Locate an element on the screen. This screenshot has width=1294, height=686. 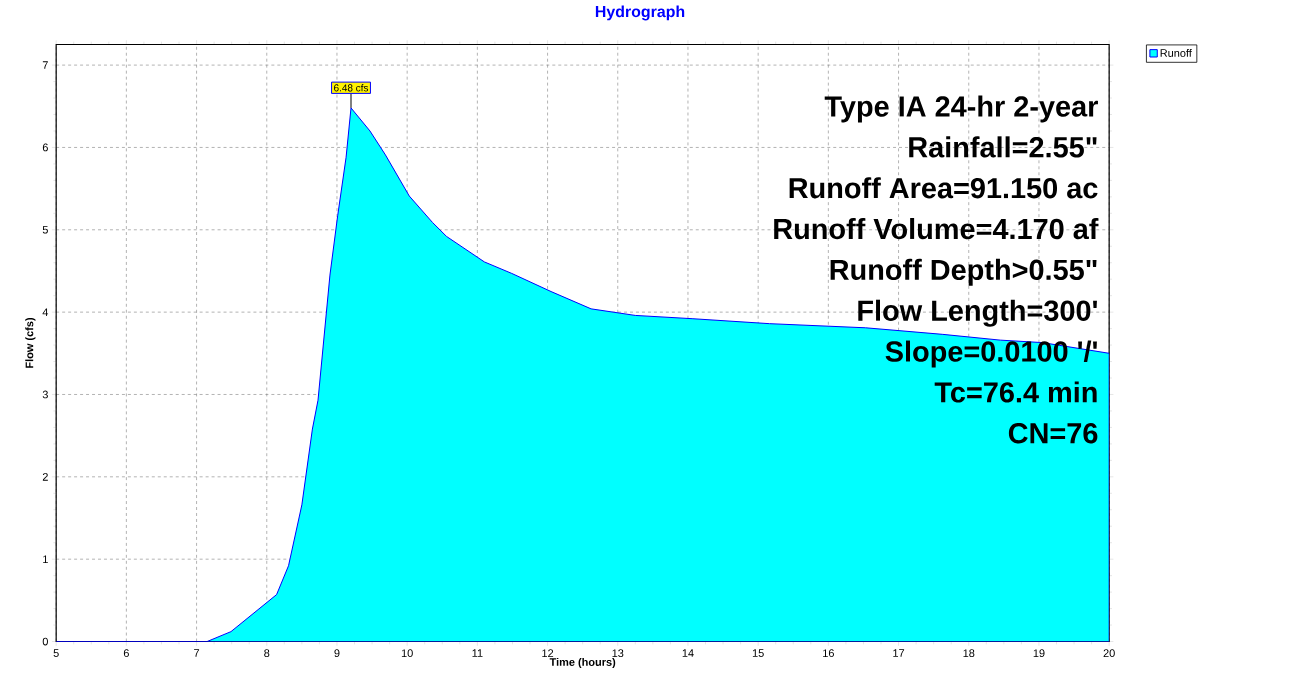
legend-label: Runoff is located at coordinates (1176, 52).